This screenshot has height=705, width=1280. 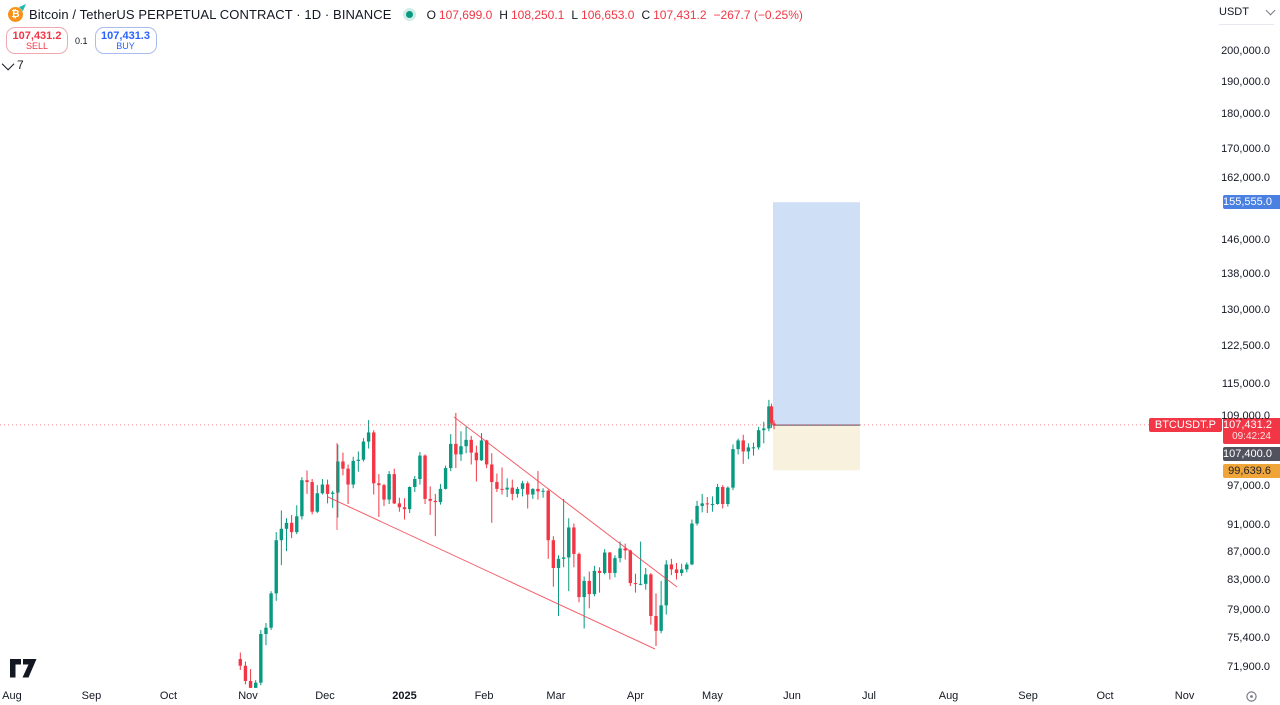 I want to click on price-tick: 87,000.0, so click(x=1248, y=551).